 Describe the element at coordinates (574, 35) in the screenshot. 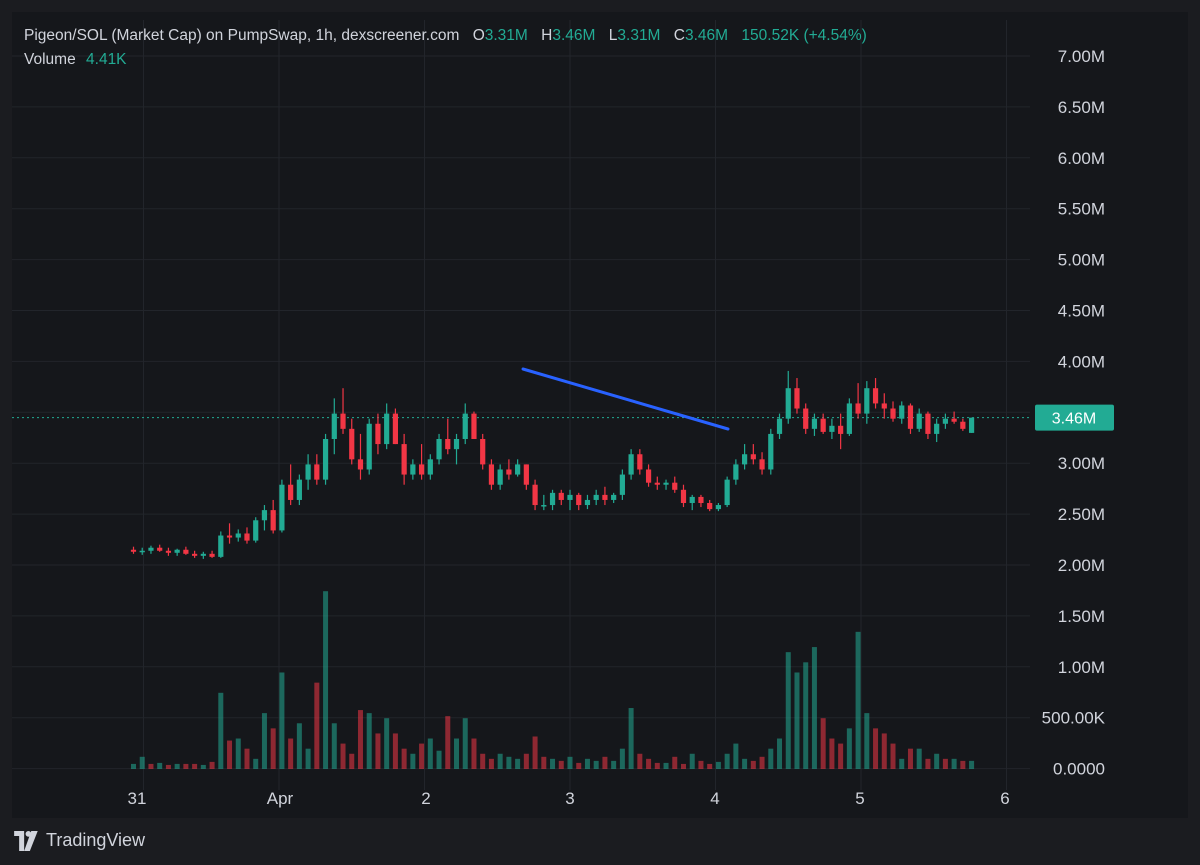

I see `high-value: 3.46M` at that location.